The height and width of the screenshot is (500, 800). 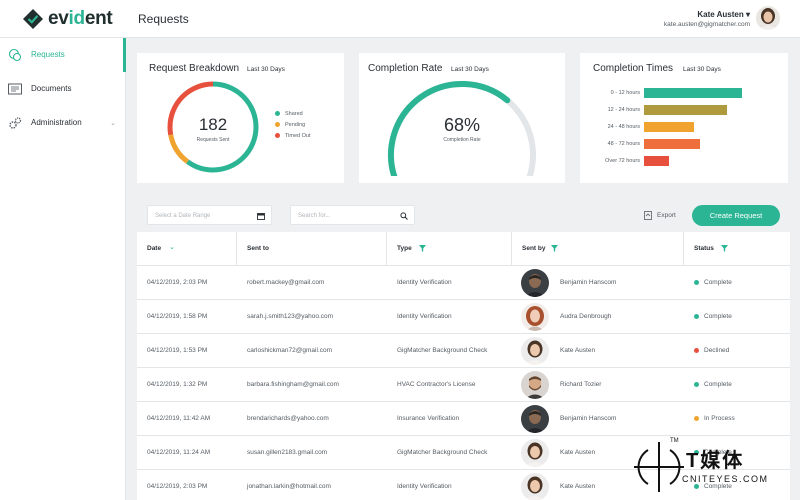 I want to click on cell-type: GigMatcher Background Check, so click(x=442, y=350).